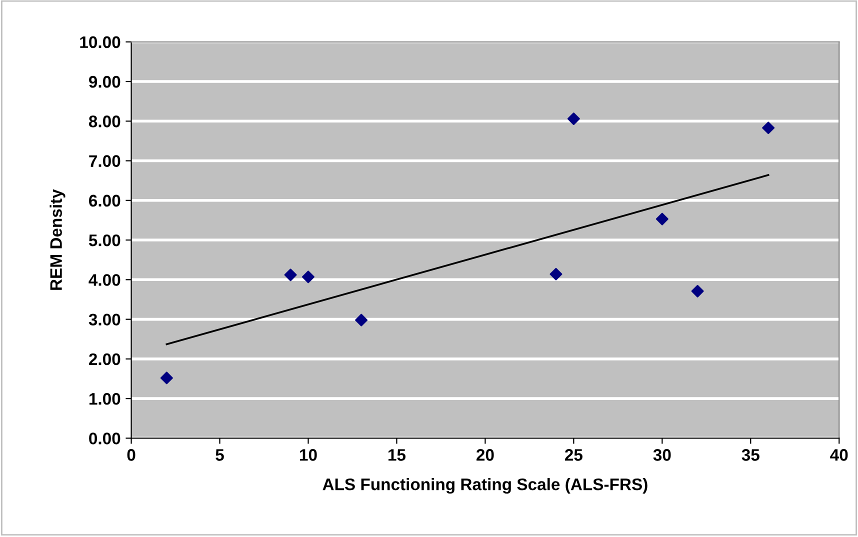  I want to click on y-tick-label: 9.00, so click(104, 82).